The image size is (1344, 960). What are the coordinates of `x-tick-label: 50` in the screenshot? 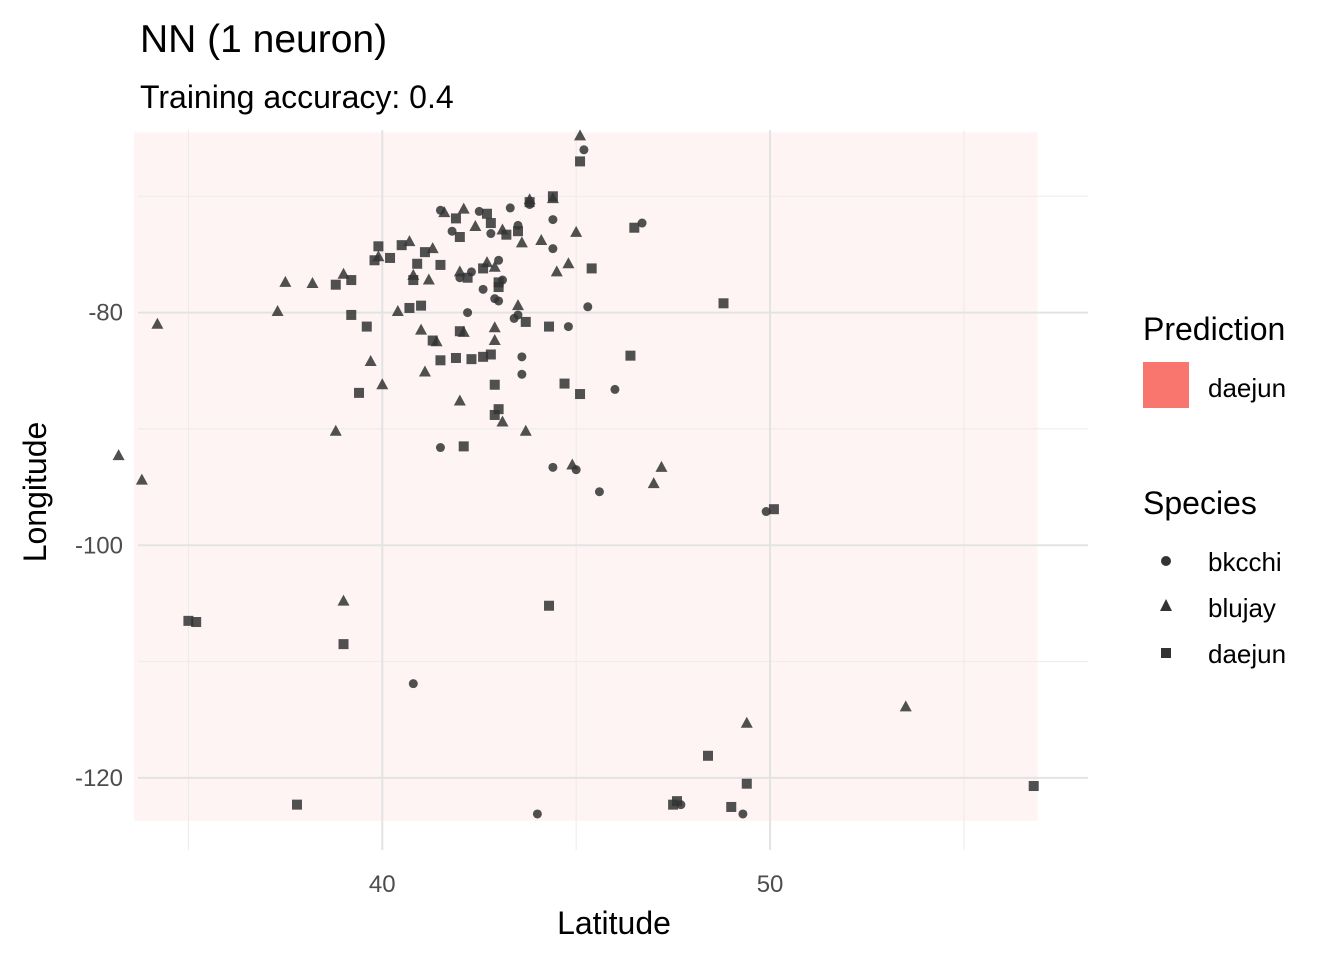 It's located at (770, 884).